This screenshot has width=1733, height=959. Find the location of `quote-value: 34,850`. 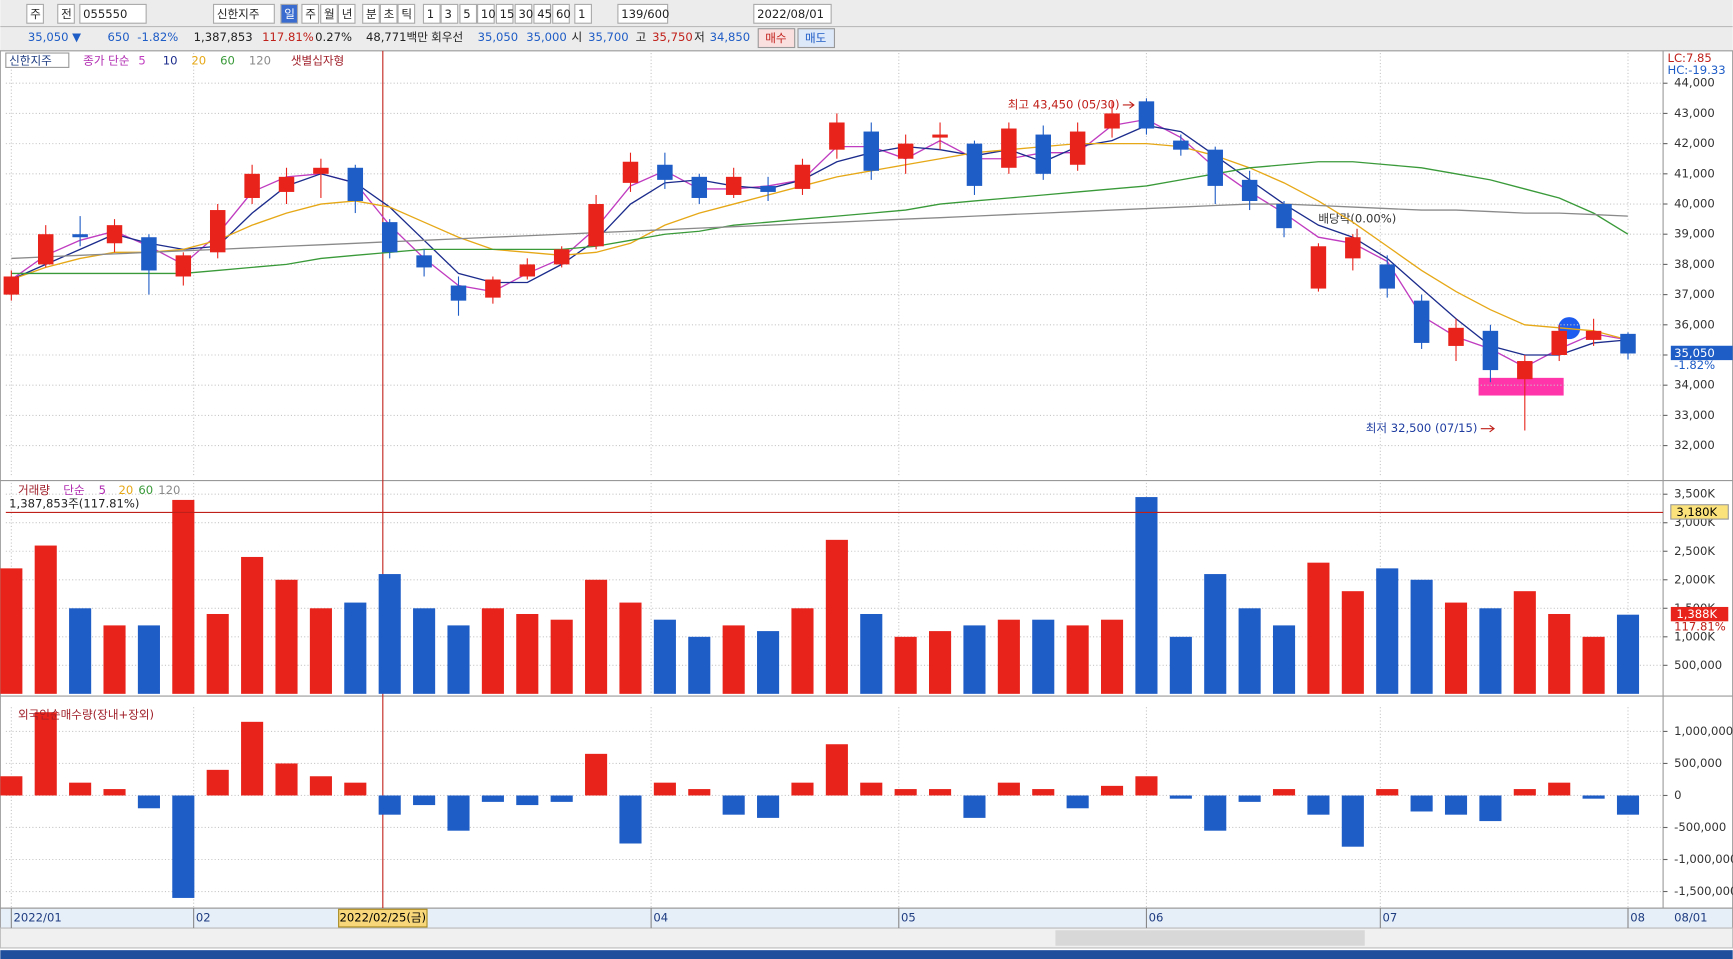

quote-value: 34,850 is located at coordinates (730, 37).